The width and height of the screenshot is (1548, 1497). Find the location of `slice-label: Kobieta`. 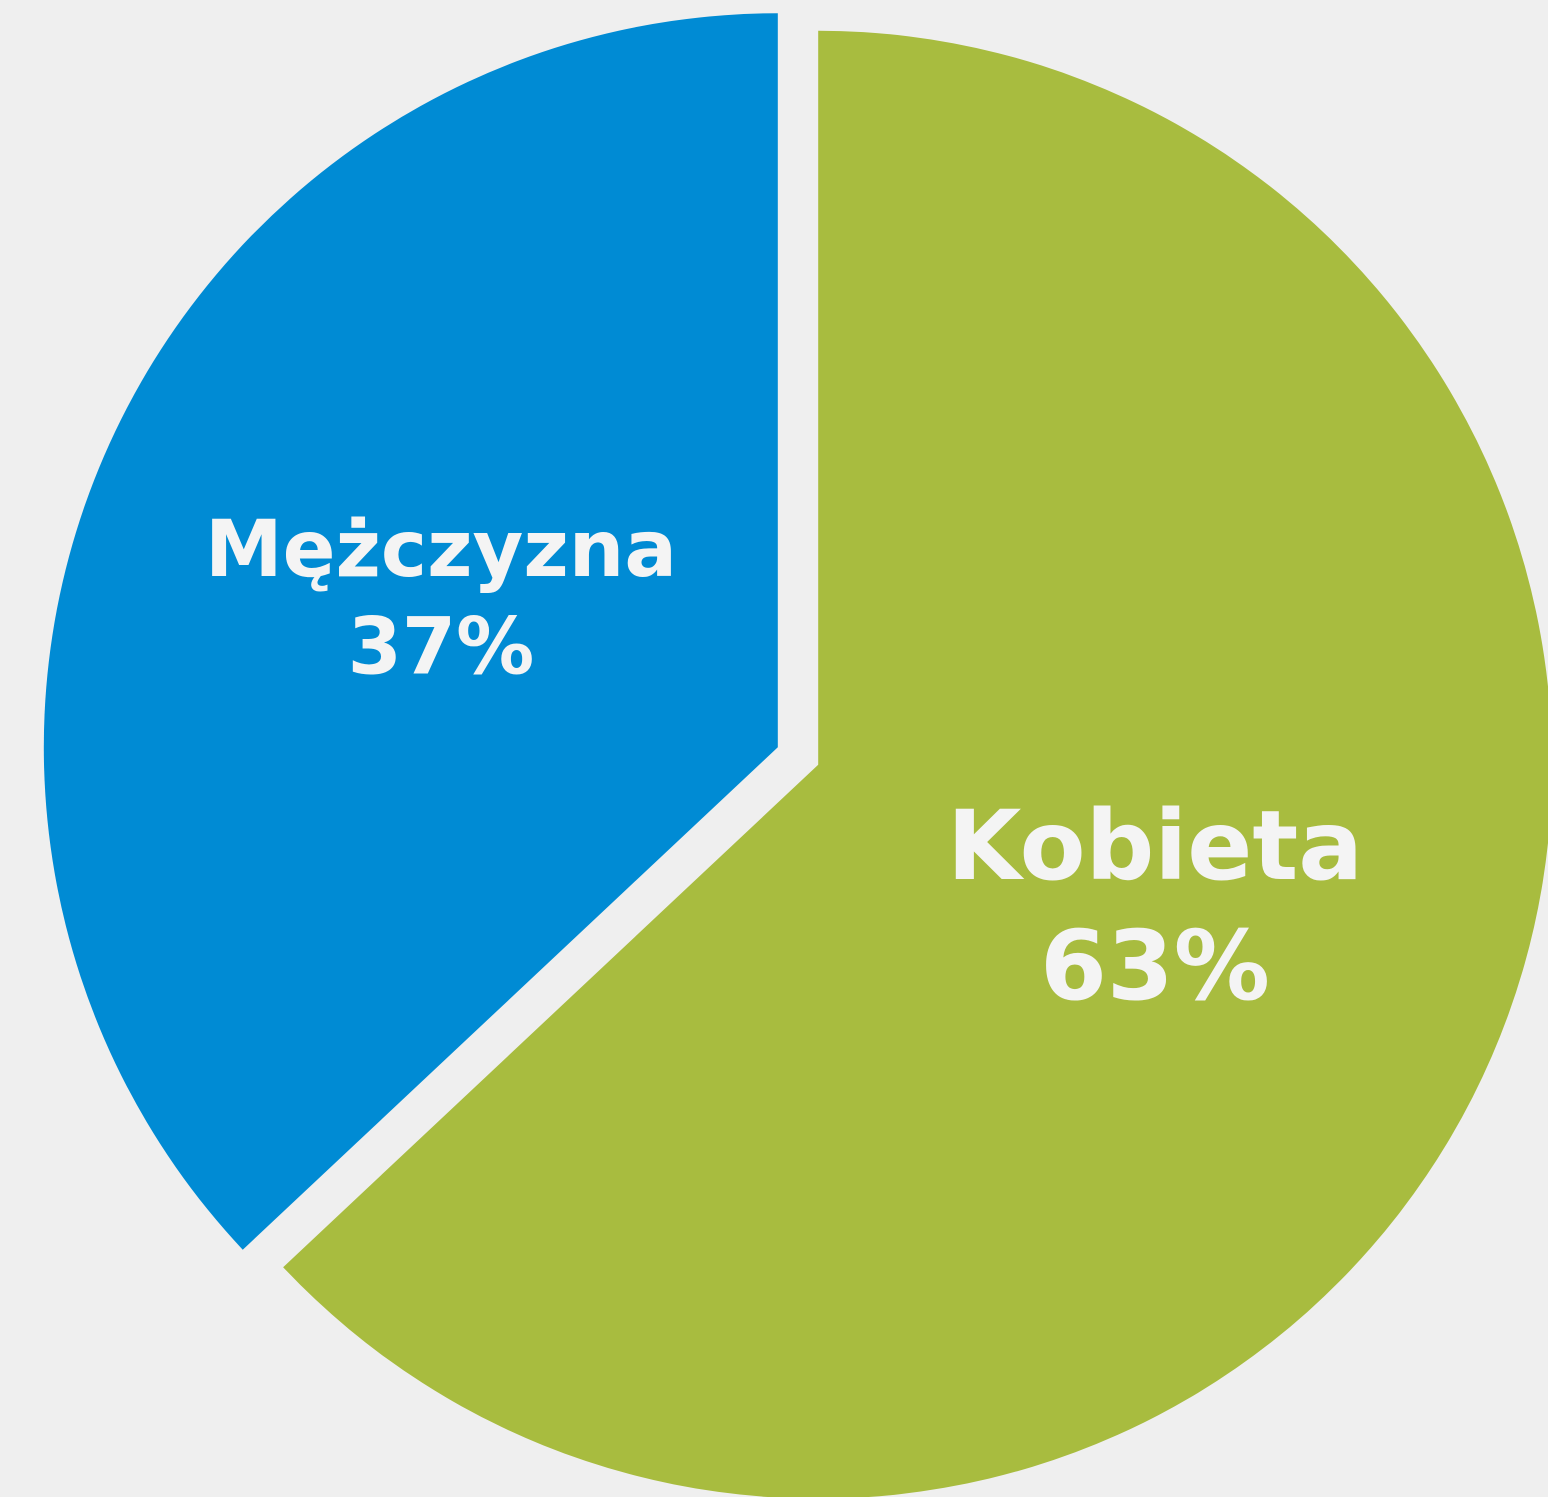

slice-label: Kobieta is located at coordinates (1155, 846).